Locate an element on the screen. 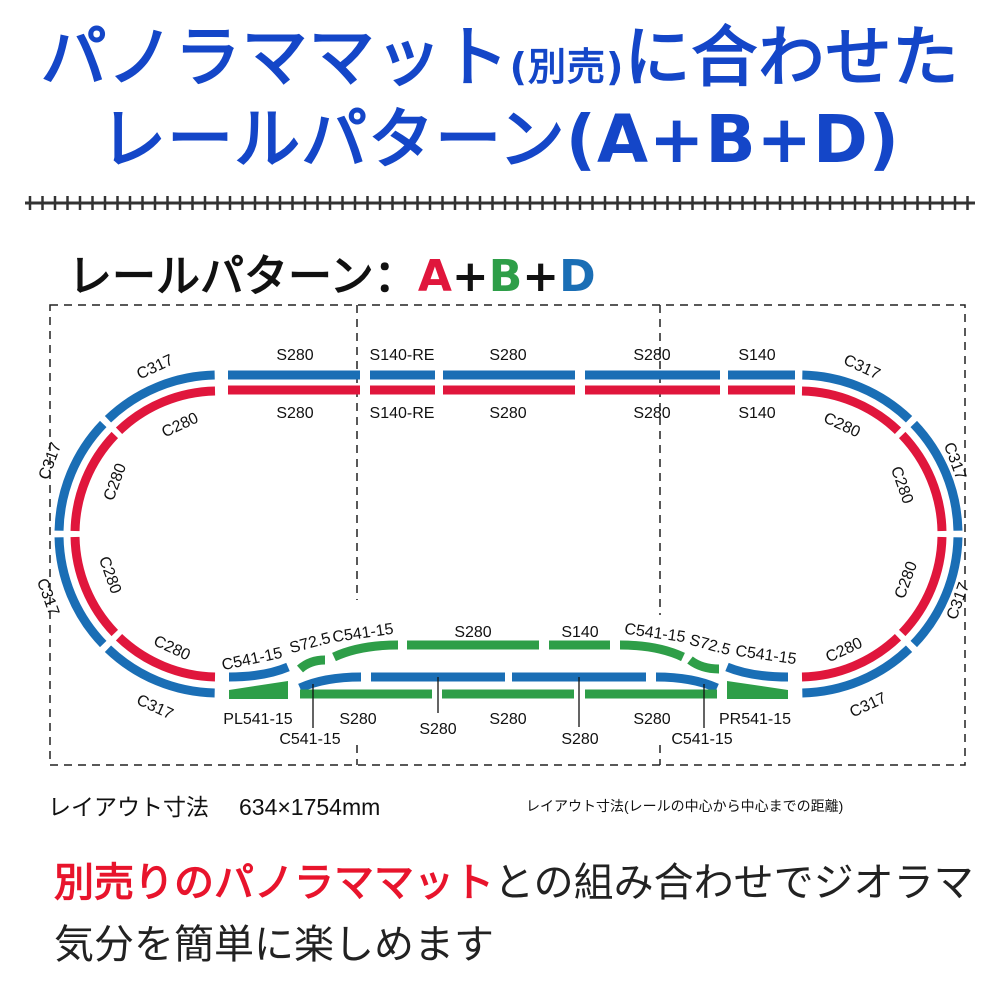 This screenshot has height=1000, width=1000. pattern-heading-prefix: レールパターン： is located at coordinates (243, 276).